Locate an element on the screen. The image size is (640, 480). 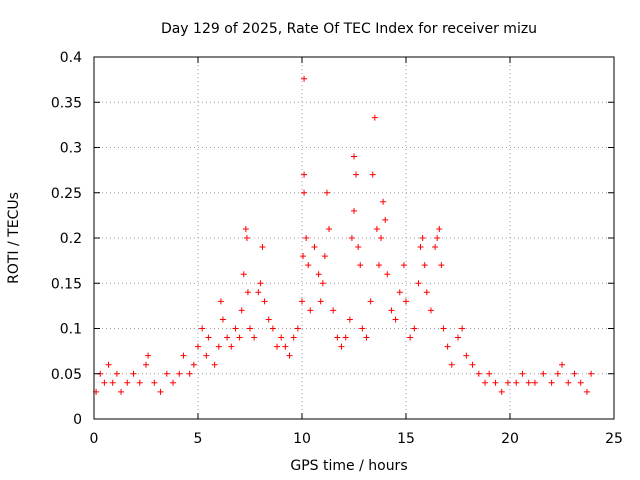
y-tick-label: 0 is located at coordinates (77, 420).